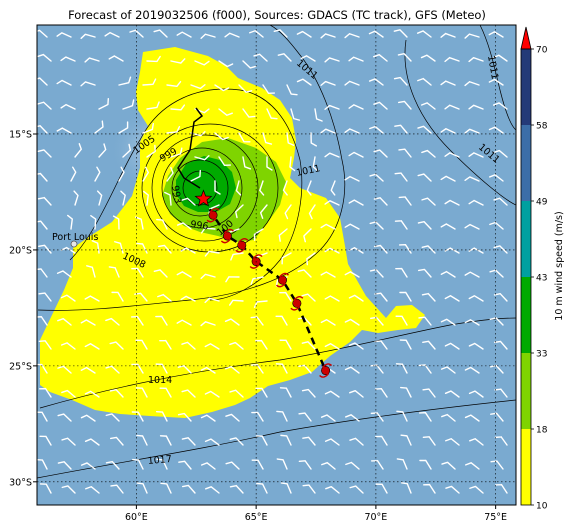  I want to click on isobar-label: 993, so click(176, 195).